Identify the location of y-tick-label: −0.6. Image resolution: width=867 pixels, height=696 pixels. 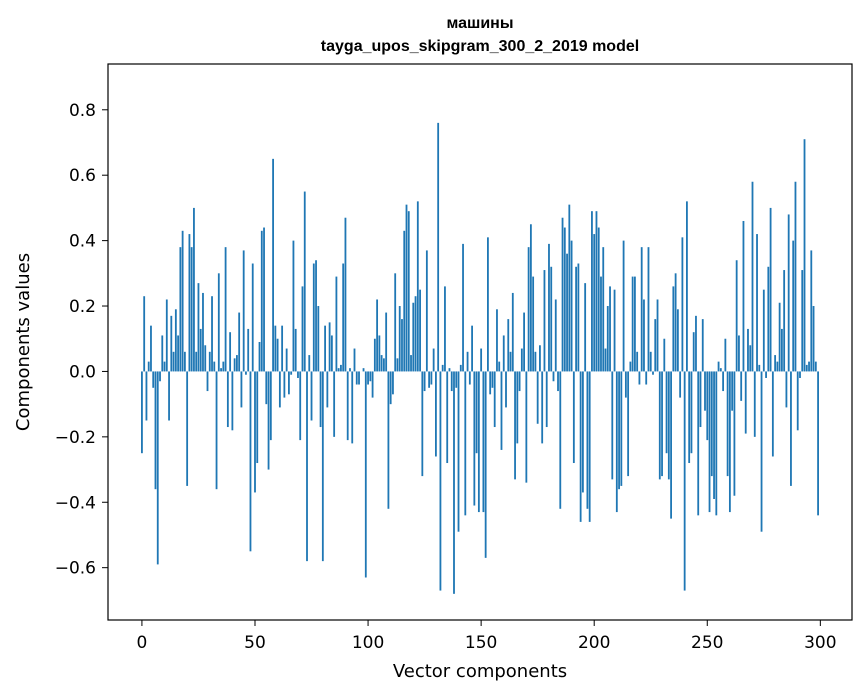
(75, 569).